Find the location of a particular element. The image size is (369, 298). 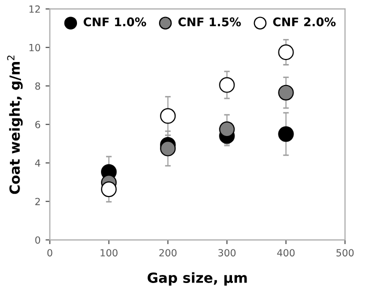

x-axis-title: Gap size, μm is located at coordinates (197, 279).